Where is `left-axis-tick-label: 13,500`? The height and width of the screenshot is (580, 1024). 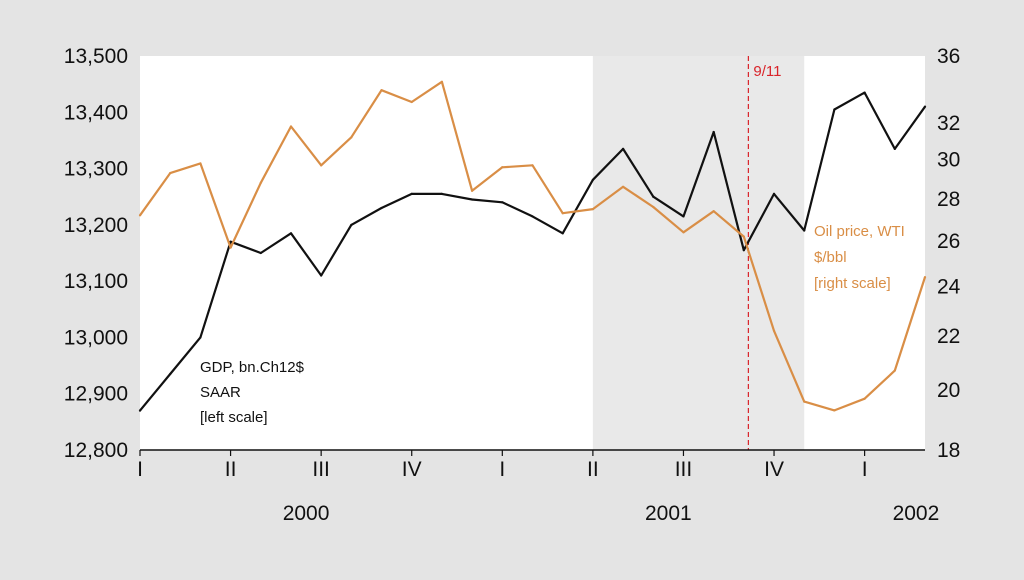 left-axis-tick-label: 13,500 is located at coordinates (96, 56).